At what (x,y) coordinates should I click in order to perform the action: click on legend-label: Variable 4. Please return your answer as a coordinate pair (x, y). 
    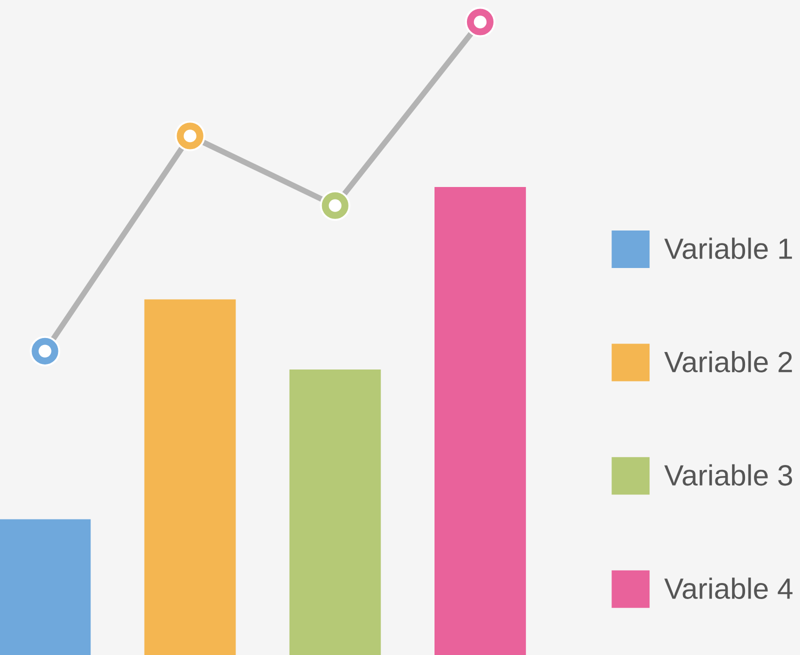
    Looking at the image, I should click on (728, 589).